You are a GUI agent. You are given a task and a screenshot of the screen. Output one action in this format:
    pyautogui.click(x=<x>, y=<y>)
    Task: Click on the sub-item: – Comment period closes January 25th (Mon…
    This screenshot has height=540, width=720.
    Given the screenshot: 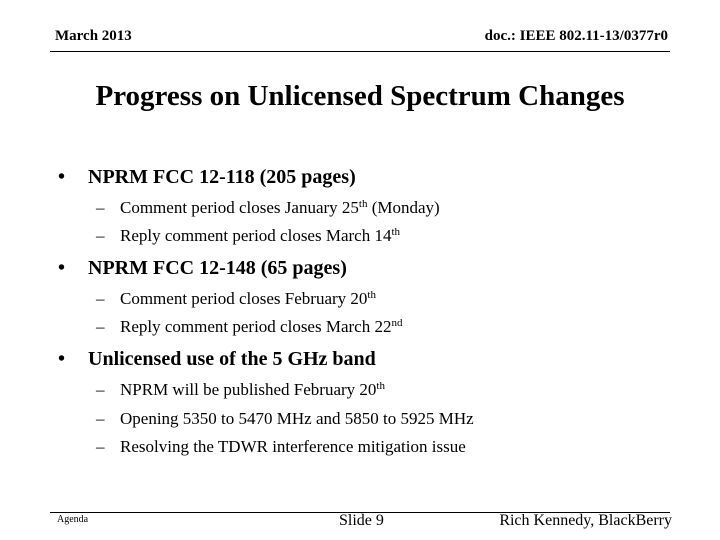 What is the action you would take?
    pyautogui.click(x=268, y=208)
    